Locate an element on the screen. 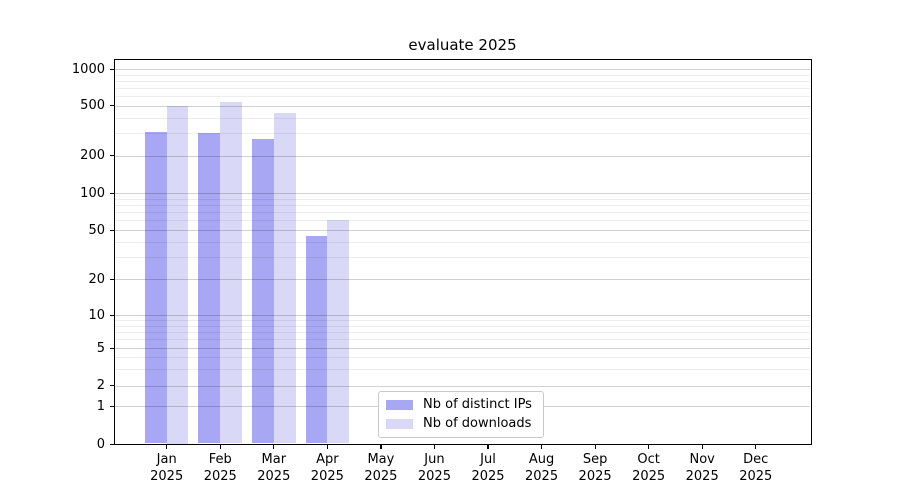 This screenshot has height=500, width=900. x-tick-month: Apr is located at coordinates (327, 459).